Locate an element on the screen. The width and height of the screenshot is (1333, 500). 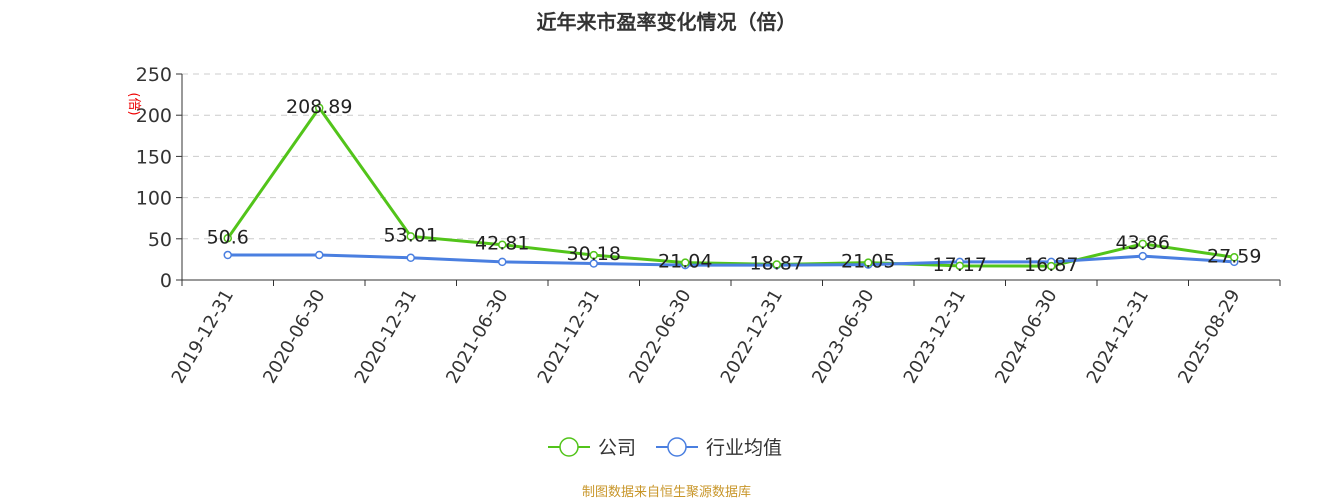
data-label: 18.87 is located at coordinates (777, 263).